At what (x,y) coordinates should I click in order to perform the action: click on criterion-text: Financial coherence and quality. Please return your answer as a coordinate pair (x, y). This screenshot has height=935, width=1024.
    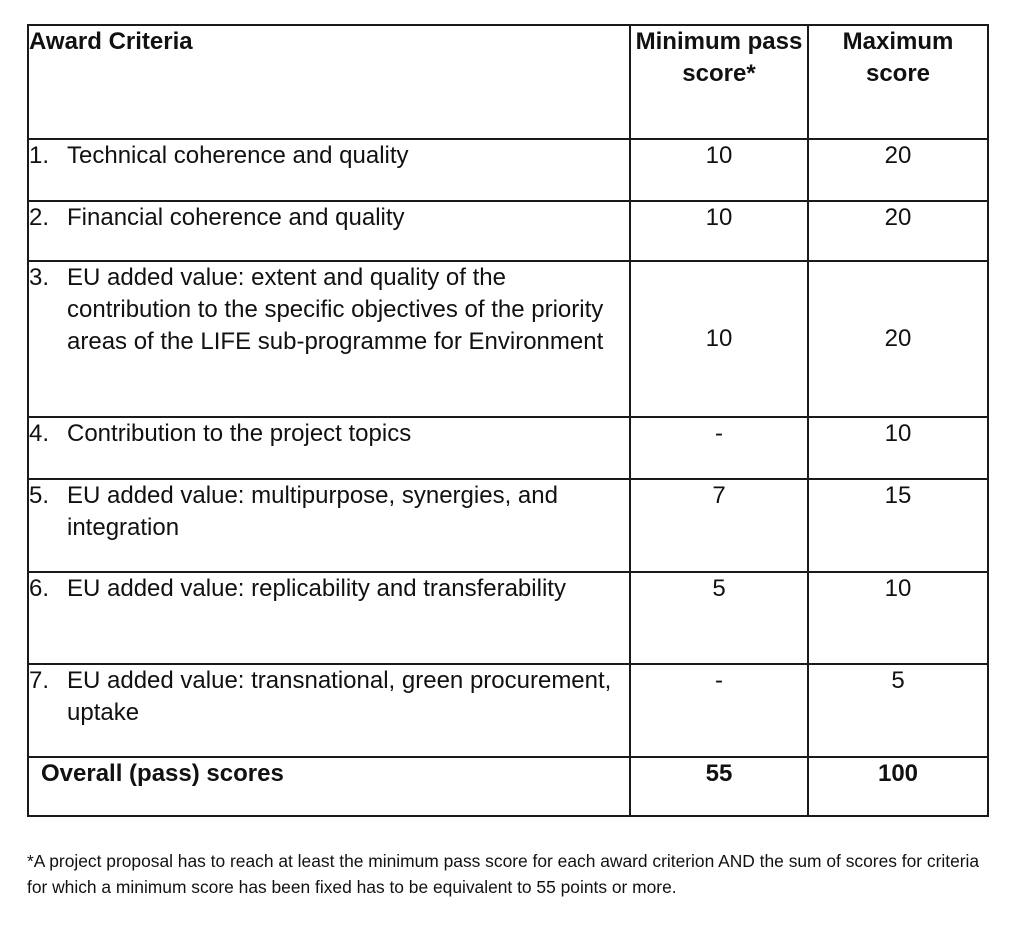
    Looking at the image, I should click on (236, 217).